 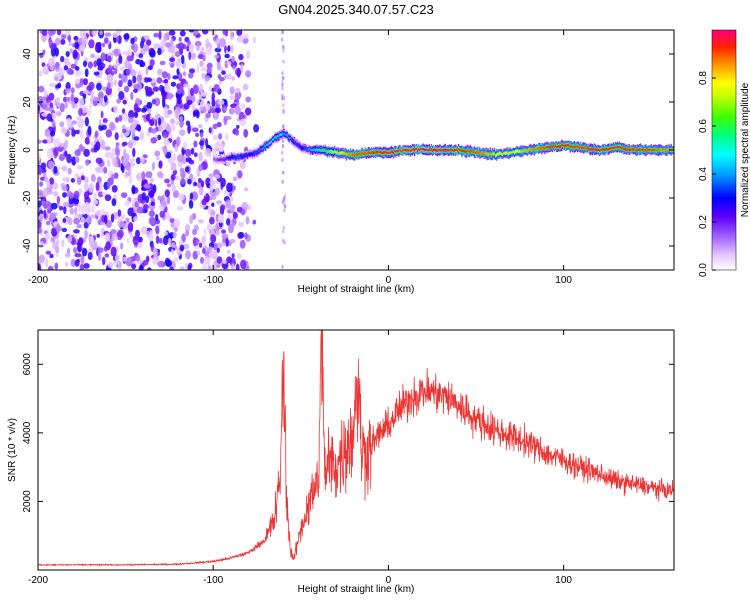 I want to click on snr-ytick-label: 2000, so click(x=27, y=501).